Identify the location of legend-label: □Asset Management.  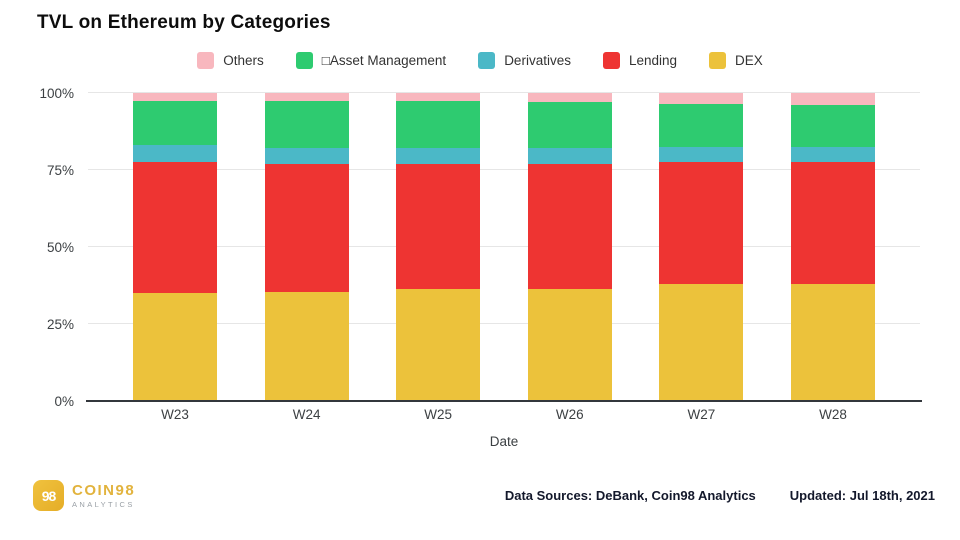
(384, 60).